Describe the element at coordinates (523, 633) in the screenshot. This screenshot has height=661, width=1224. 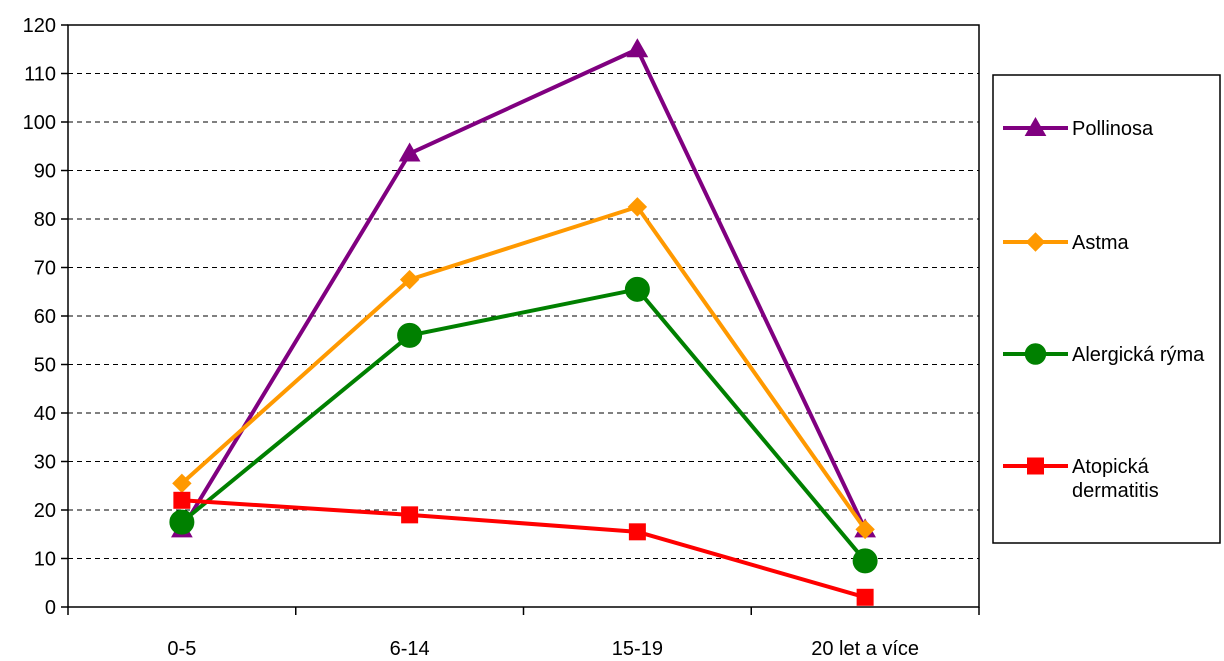
I see `x-axis: 0-5 6-14 15-19 20 let a více` at that location.